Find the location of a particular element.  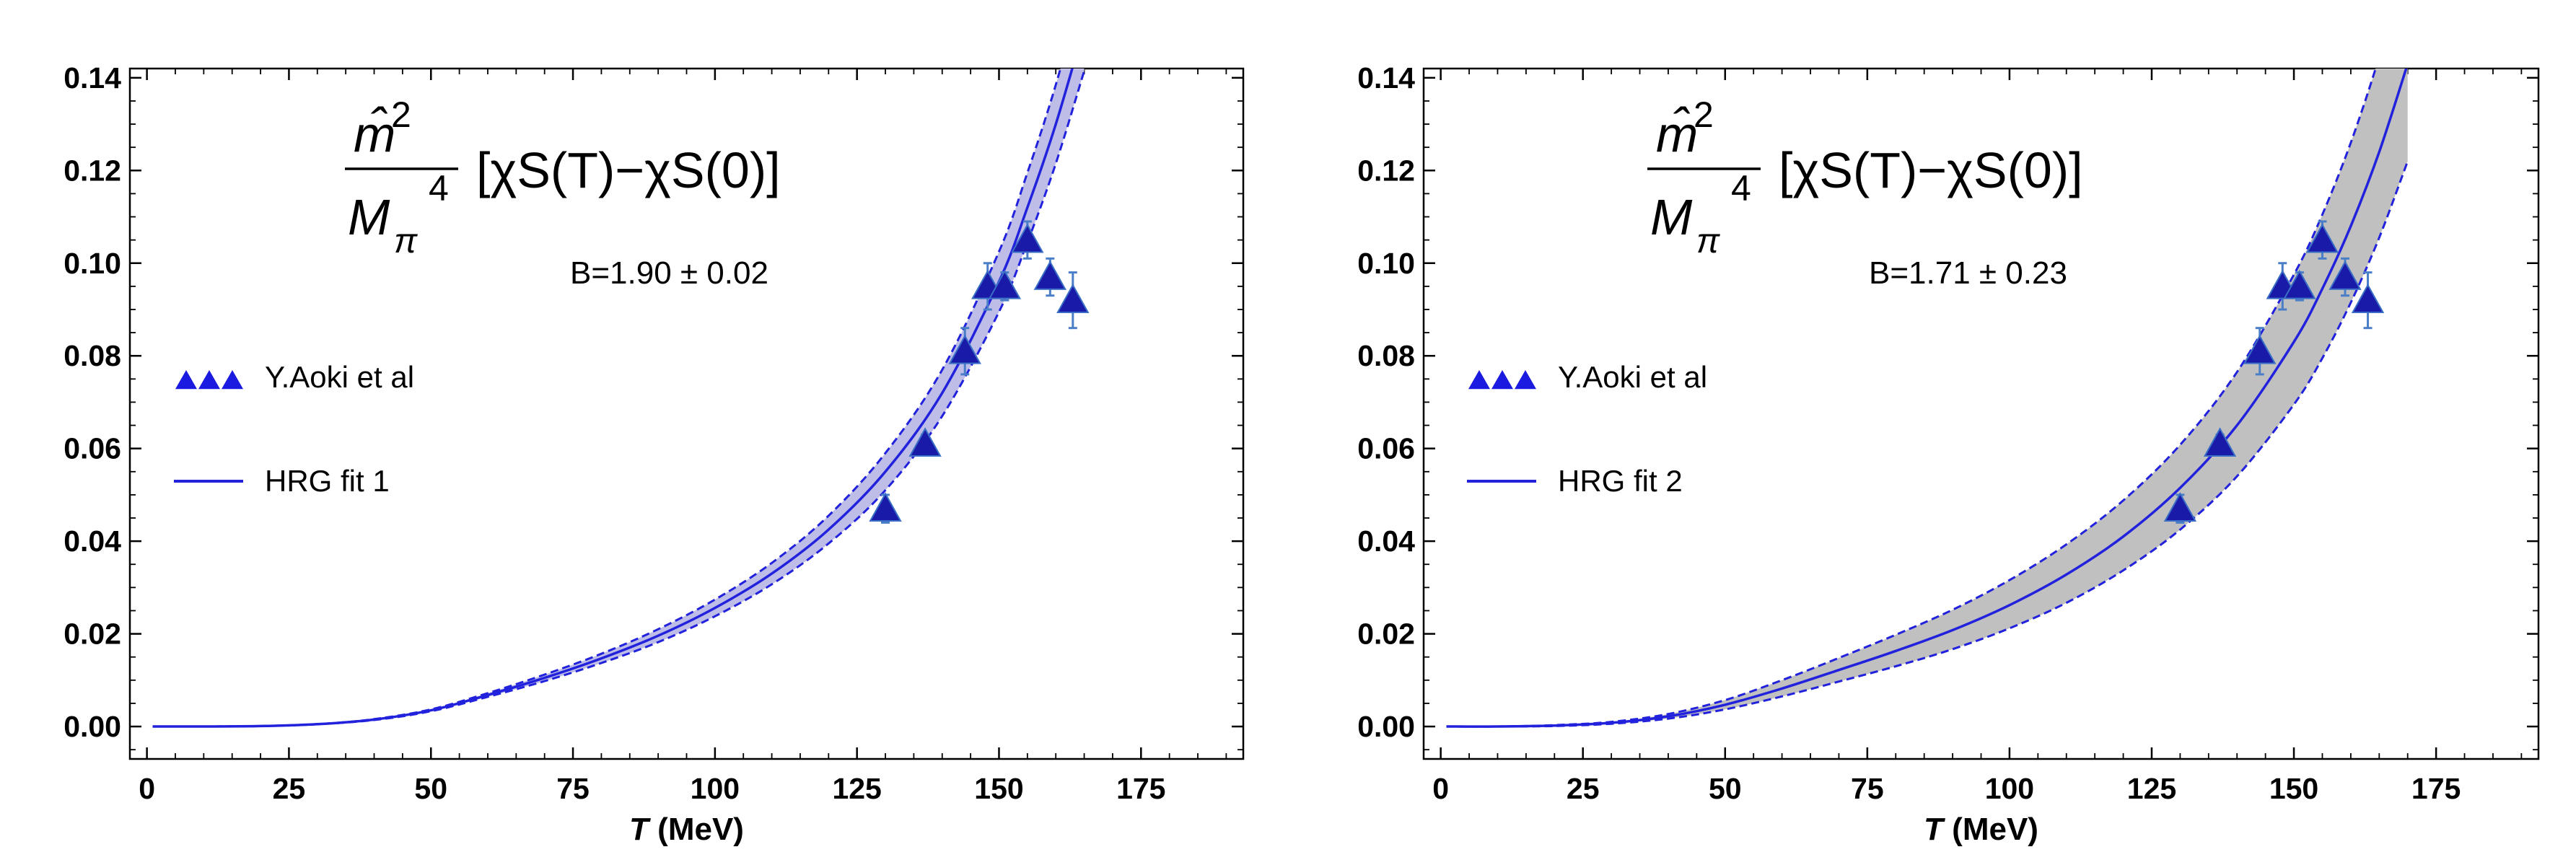

legend: Y.Aoki et al HRG fit 1 is located at coordinates (294, 429).